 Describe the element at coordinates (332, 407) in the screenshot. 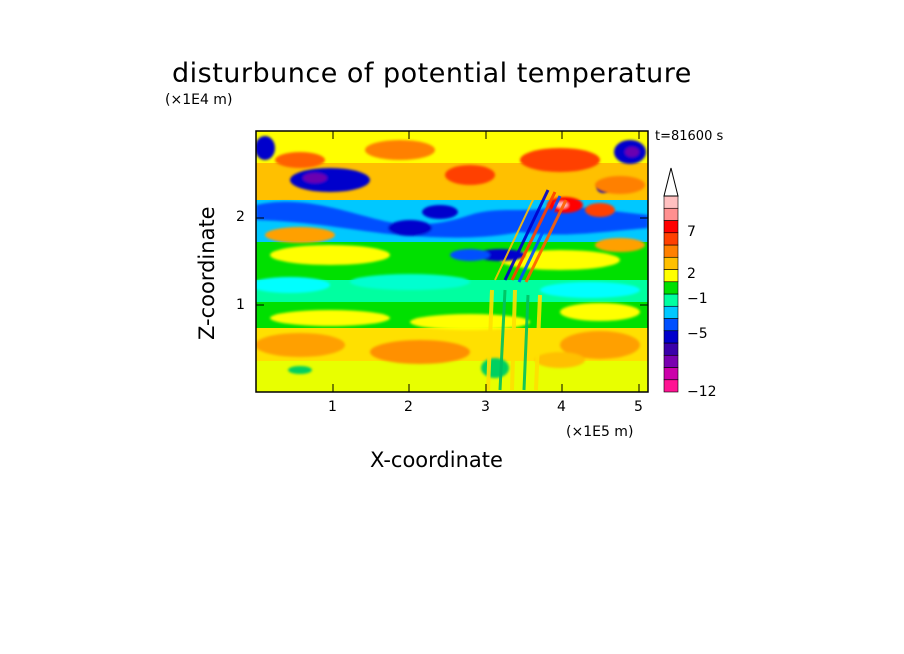

I see `x-tick-label: 1` at that location.